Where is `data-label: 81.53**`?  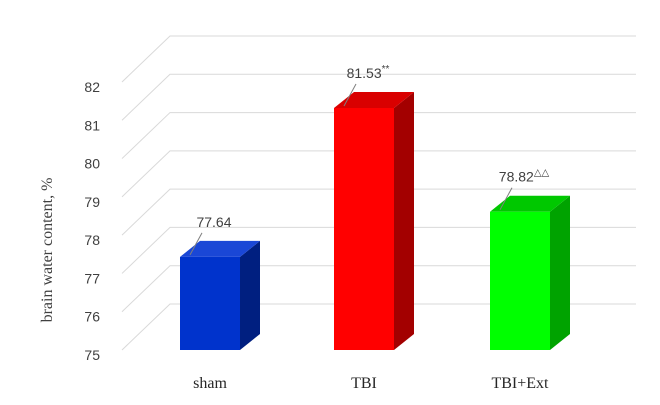 data-label: 81.53** is located at coordinates (368, 72).